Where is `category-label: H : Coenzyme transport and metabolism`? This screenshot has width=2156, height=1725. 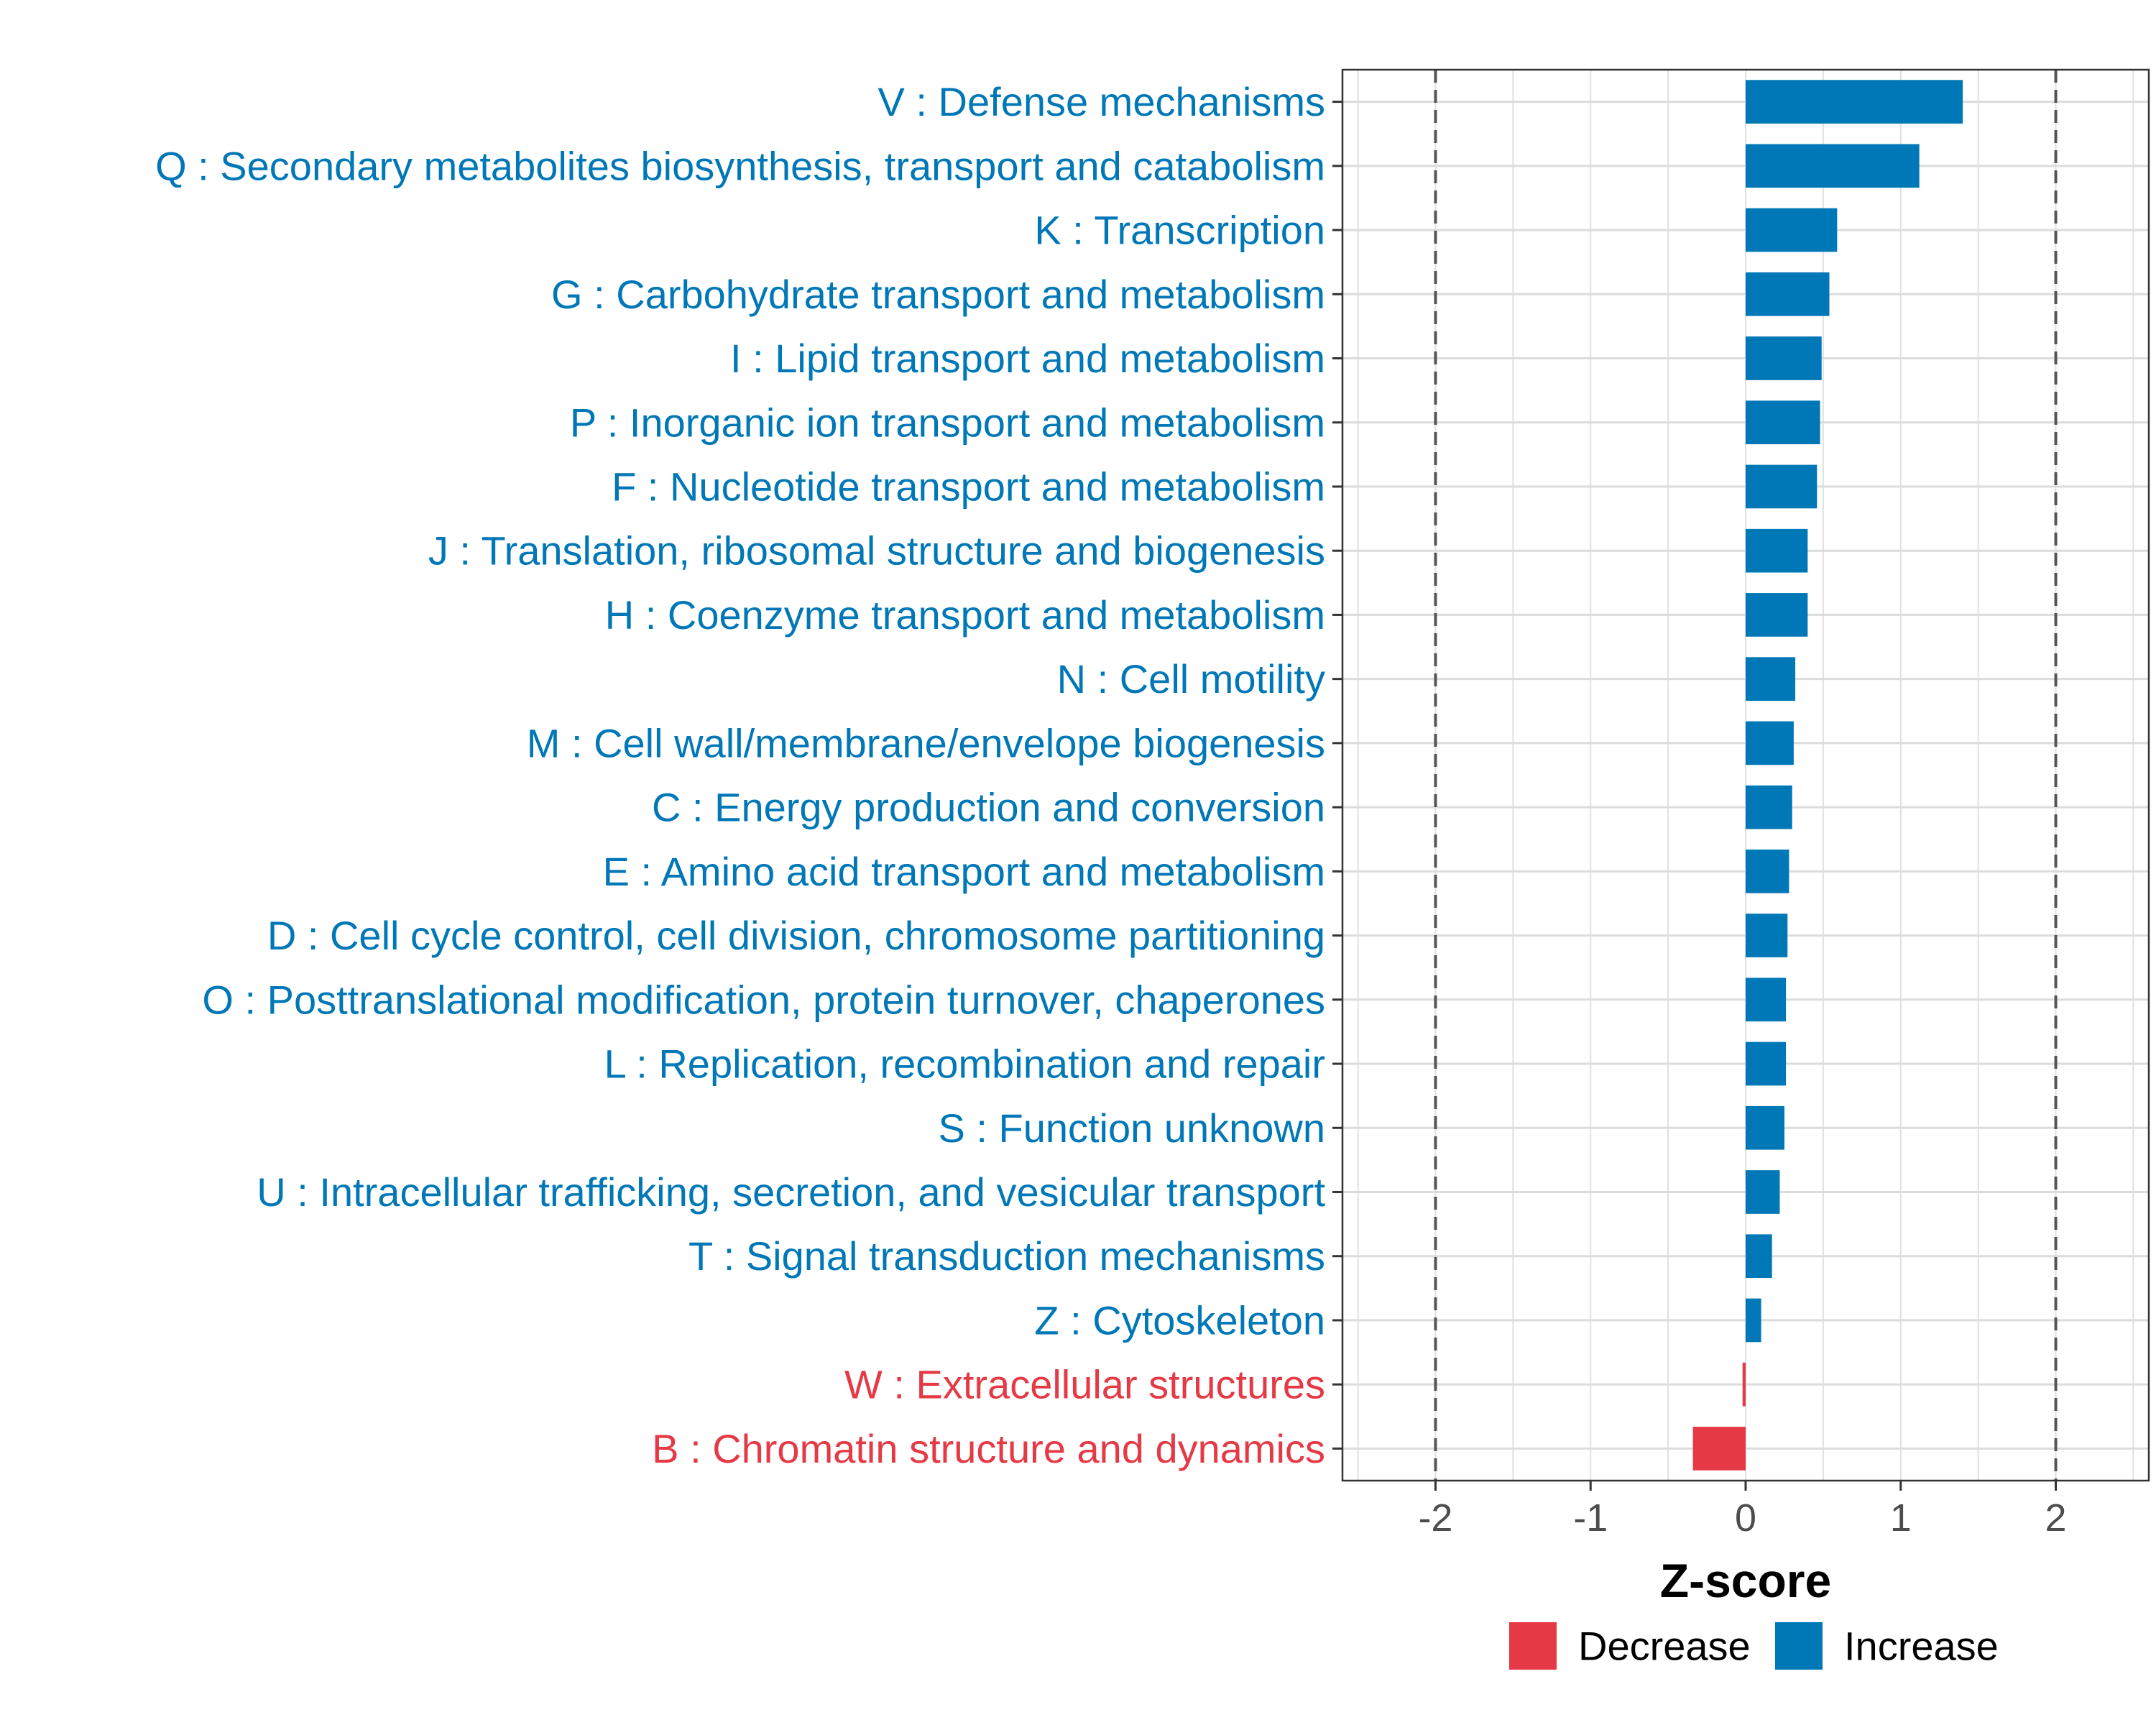 category-label: H : Coenzyme transport and metabolism is located at coordinates (965, 615).